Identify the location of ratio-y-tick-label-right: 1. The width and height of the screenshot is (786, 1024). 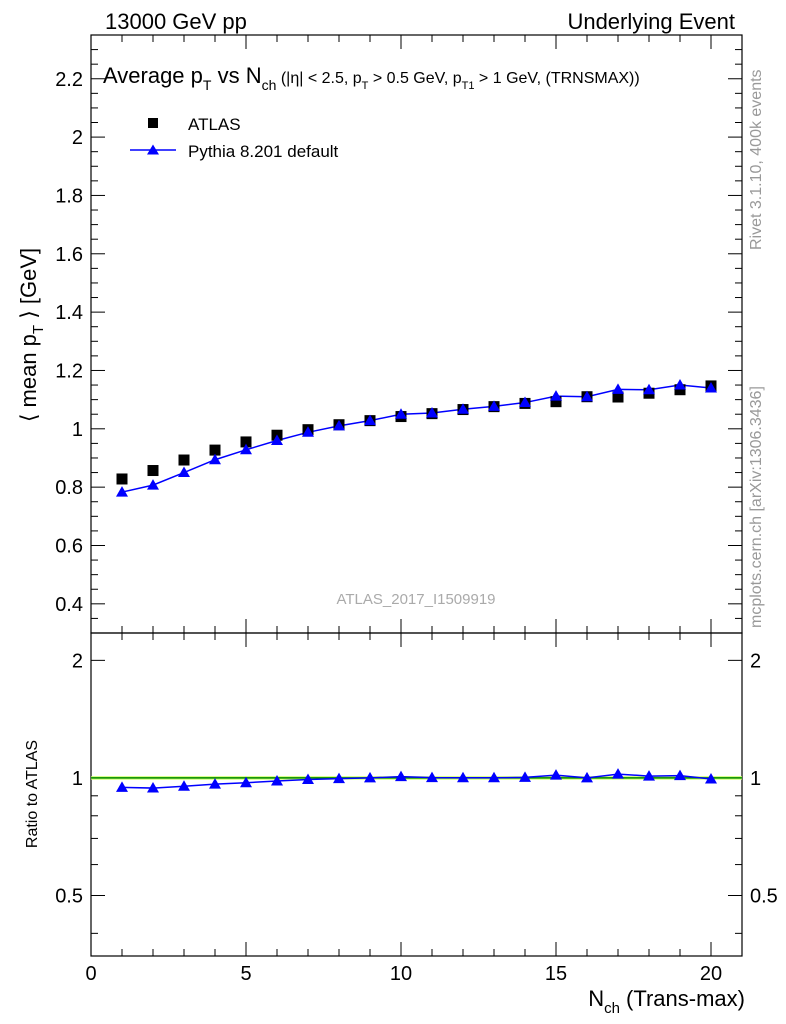
(755, 779).